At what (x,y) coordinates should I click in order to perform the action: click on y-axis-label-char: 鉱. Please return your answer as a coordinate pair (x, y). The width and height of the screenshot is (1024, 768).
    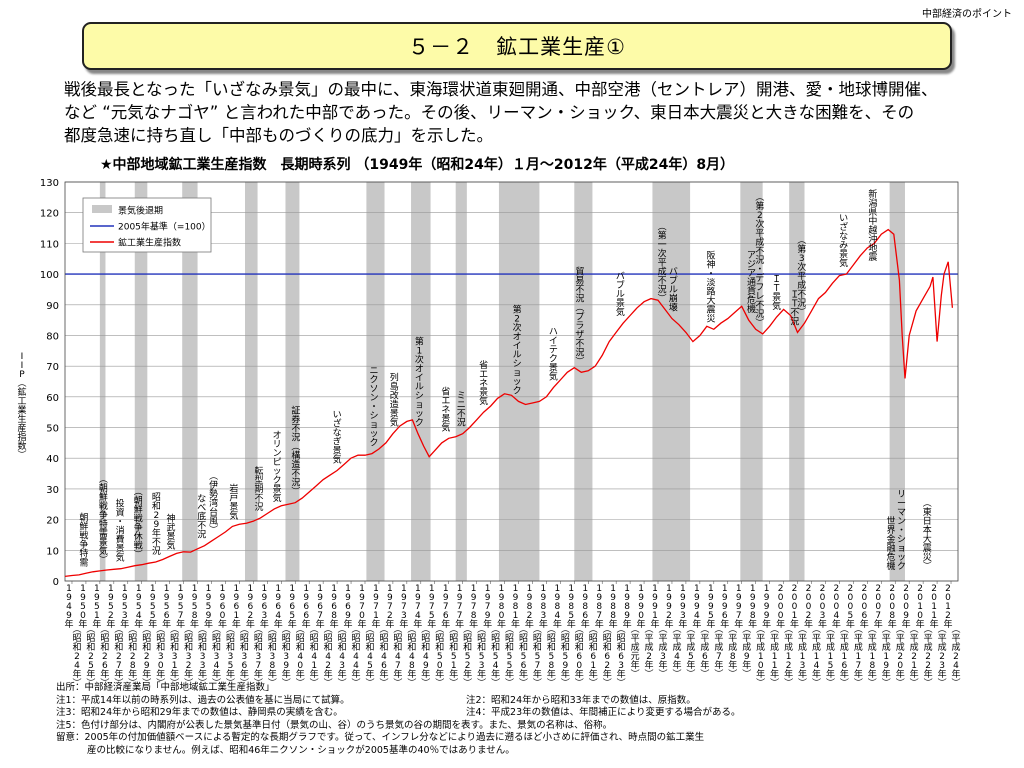
    Looking at the image, I should click on (21, 392).